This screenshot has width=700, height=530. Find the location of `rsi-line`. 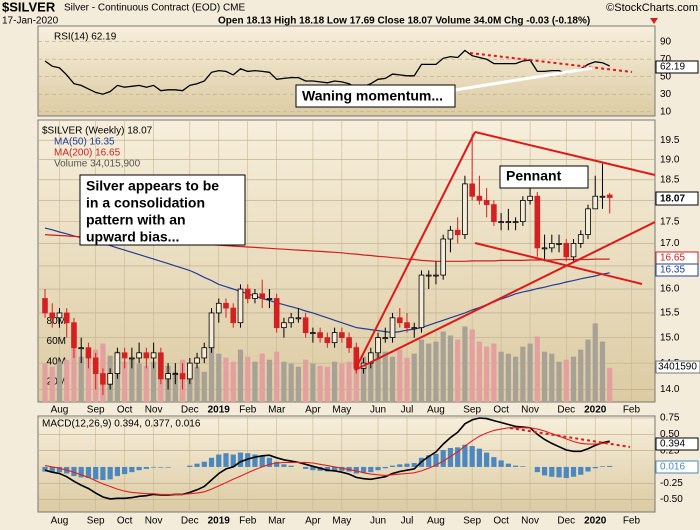

rsi-line is located at coordinates (327, 72).